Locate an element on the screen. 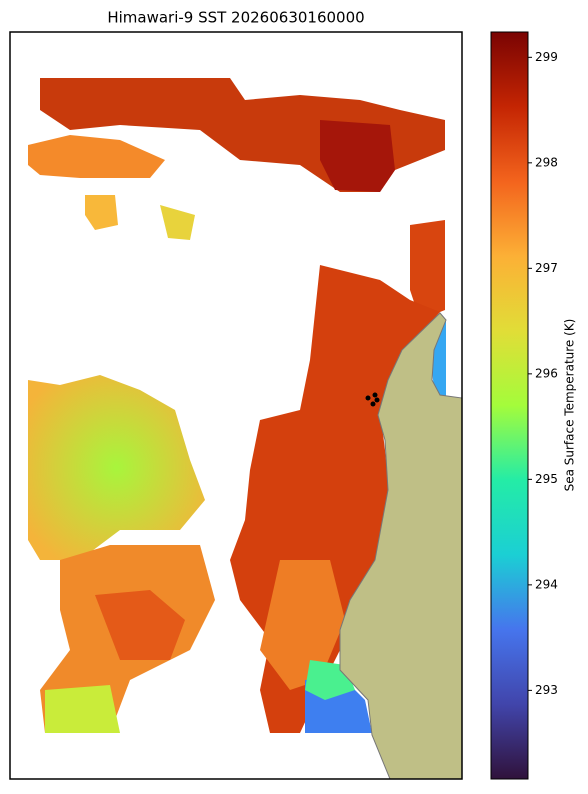 The image size is (588, 794). station-markers is located at coordinates (372, 399).